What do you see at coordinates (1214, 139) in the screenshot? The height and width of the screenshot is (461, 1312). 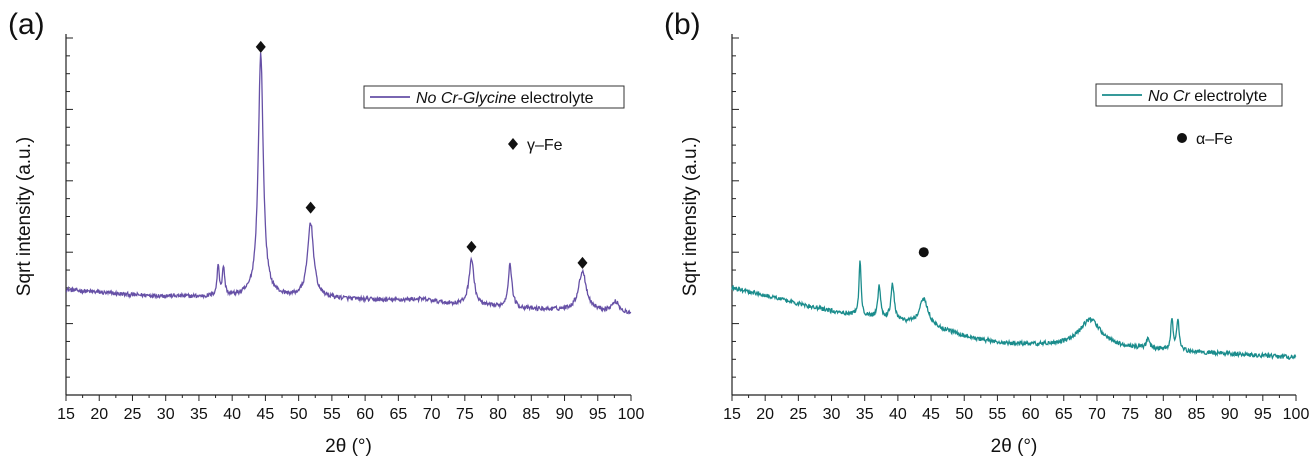 I see `phase-legend-label: α–Fe` at bounding box center [1214, 139].